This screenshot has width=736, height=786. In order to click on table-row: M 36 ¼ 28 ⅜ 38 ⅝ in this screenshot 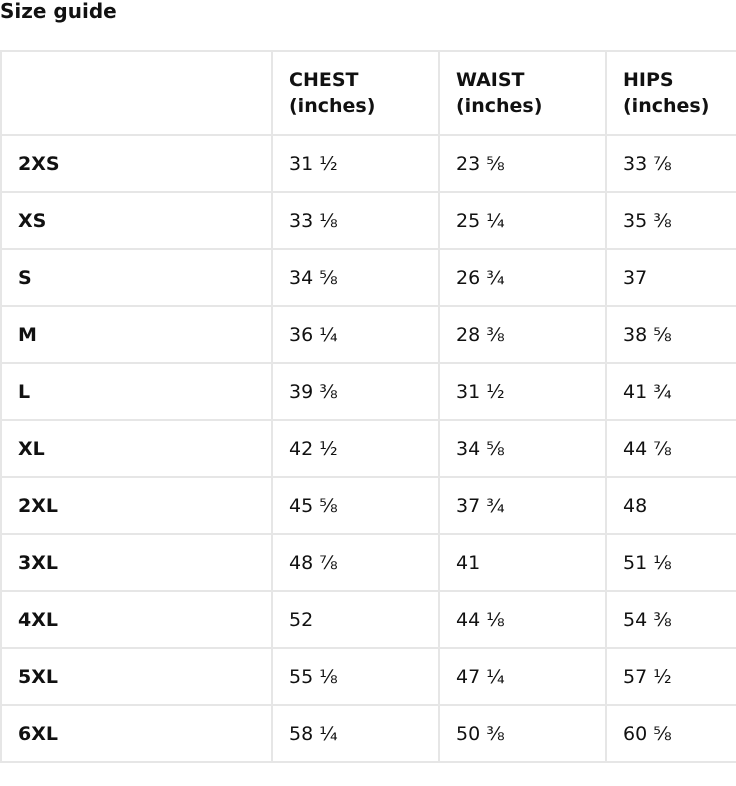, I will do `click(368, 334)`.